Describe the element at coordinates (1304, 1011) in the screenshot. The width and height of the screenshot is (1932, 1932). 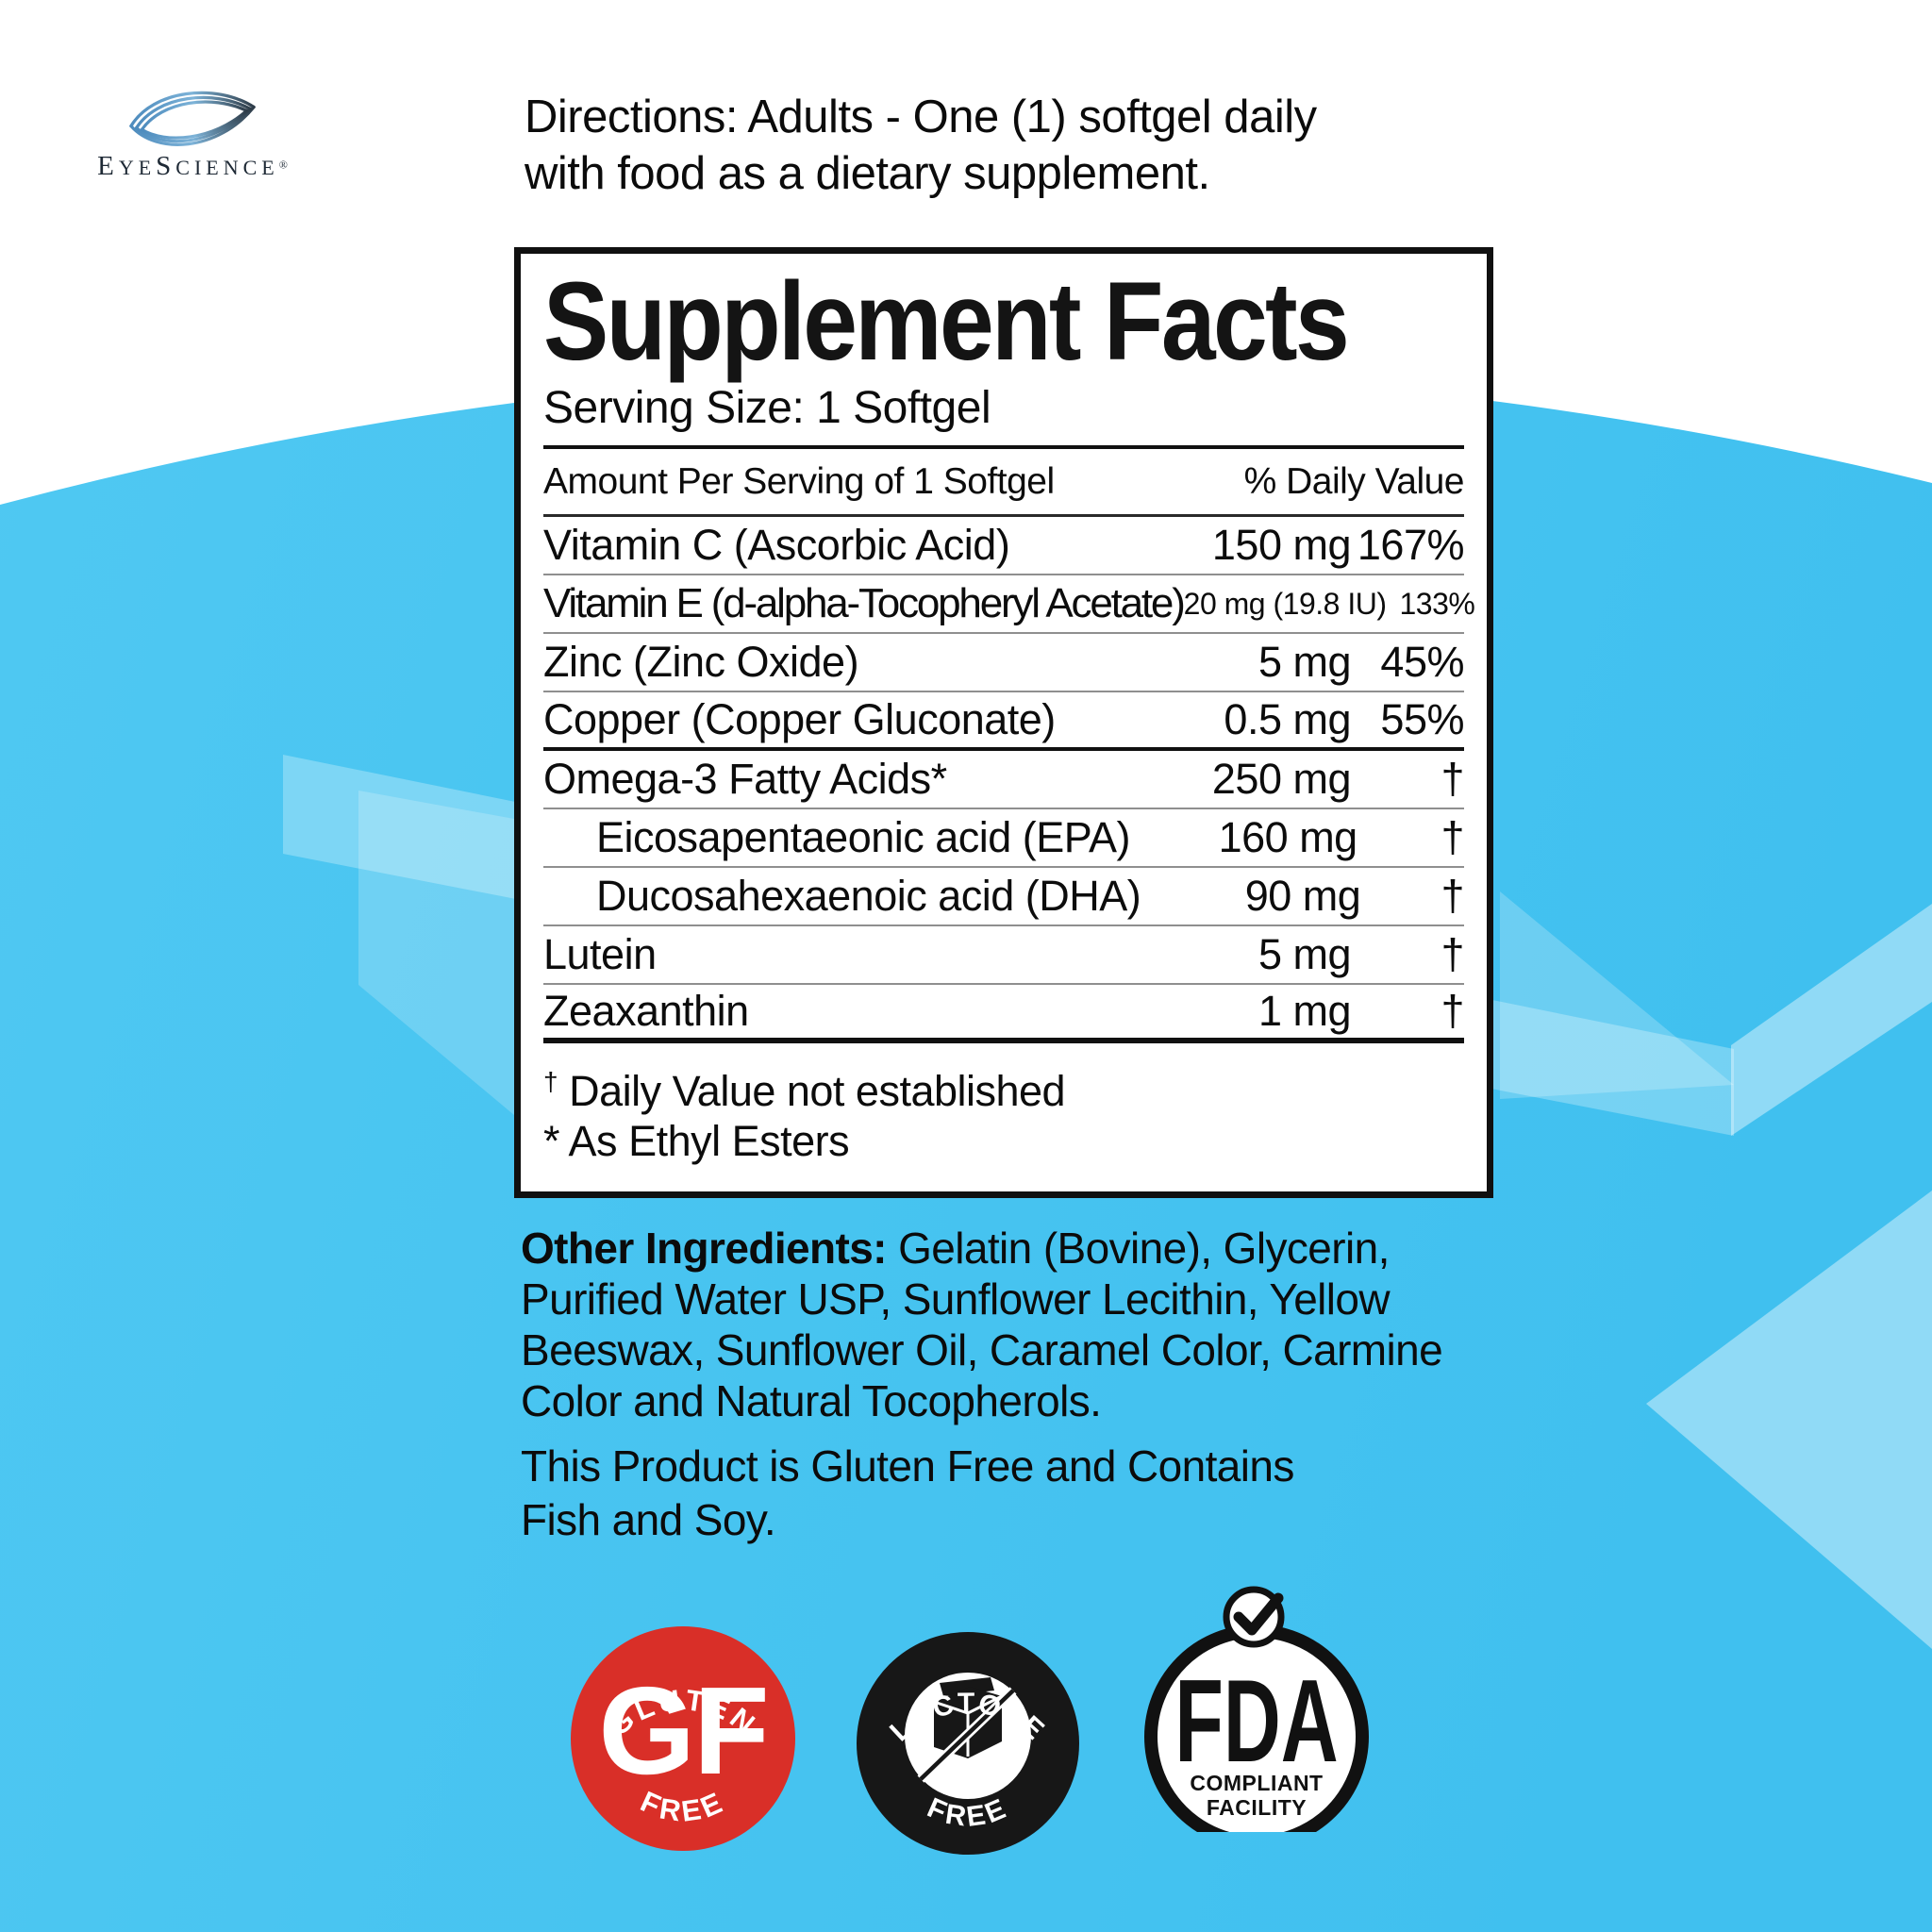
I see `nutrient-amount: 1 mg` at that location.